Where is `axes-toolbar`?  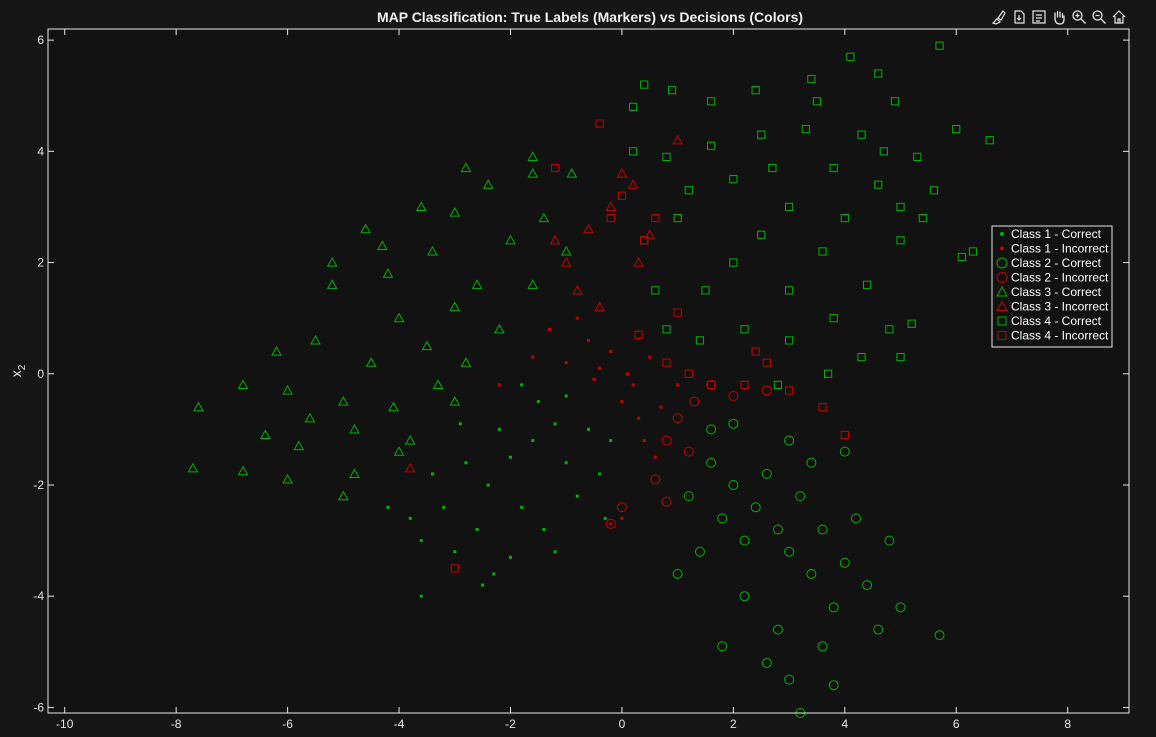
axes-toolbar is located at coordinates (1059, 17).